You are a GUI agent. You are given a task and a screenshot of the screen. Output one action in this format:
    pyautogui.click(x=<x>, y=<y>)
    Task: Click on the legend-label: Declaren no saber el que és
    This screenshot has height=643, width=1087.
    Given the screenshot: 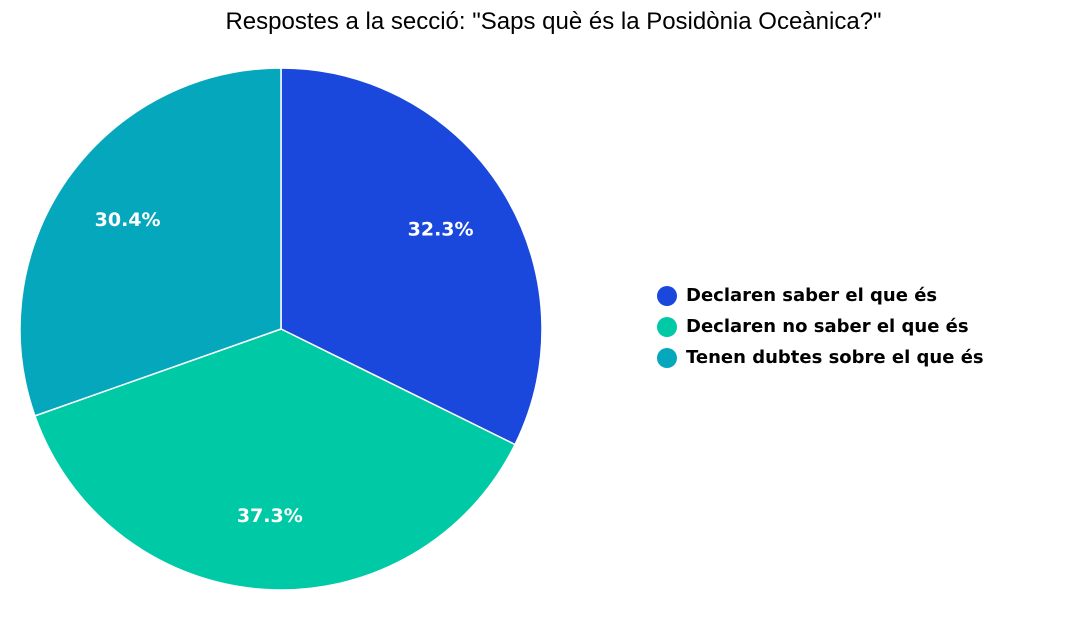 What is the action you would take?
    pyautogui.click(x=827, y=326)
    